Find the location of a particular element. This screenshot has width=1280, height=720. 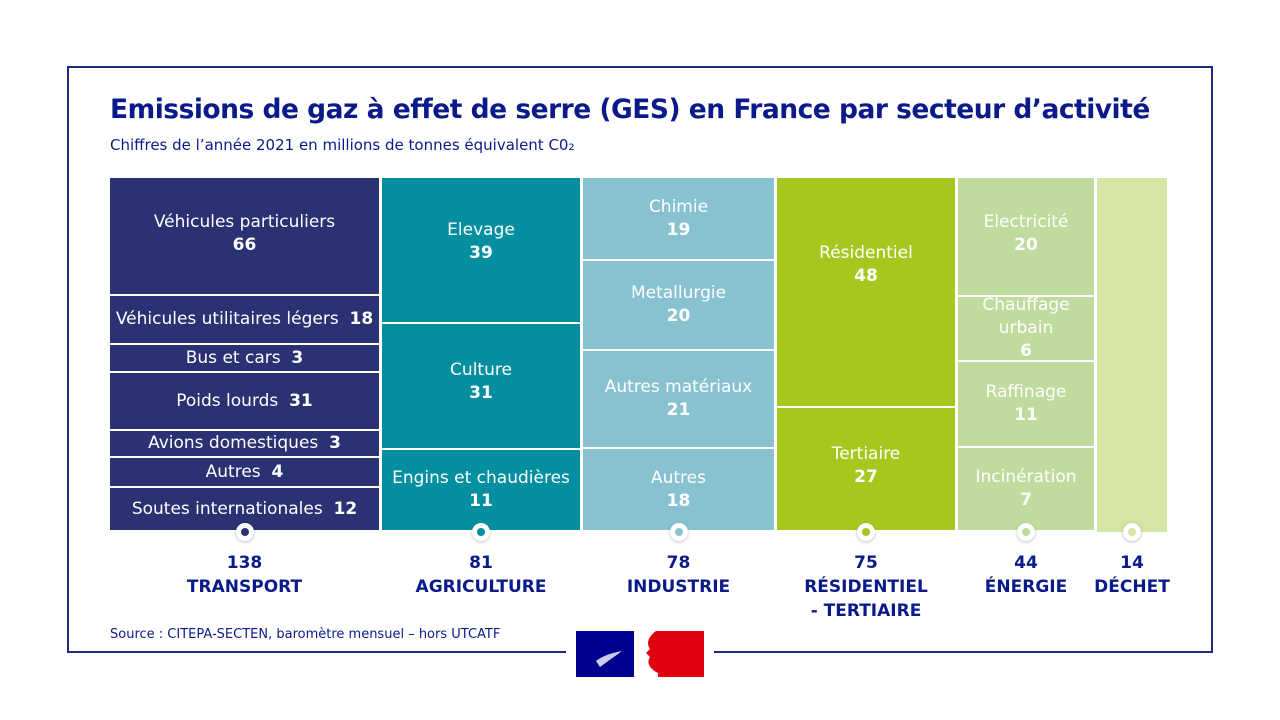

treemap-cell: Raffinage 11 is located at coordinates (1026, 404).